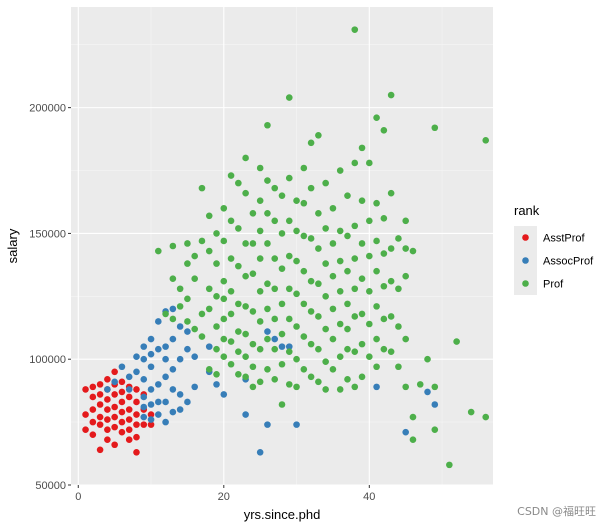  What do you see at coordinates (12, 245) in the screenshot?
I see `y-axis-title: salary` at bounding box center [12, 245].